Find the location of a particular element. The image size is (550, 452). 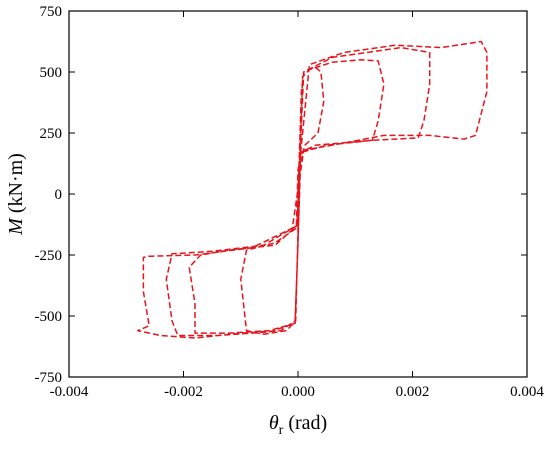

y-tick-label: 250 is located at coordinates (51, 134).